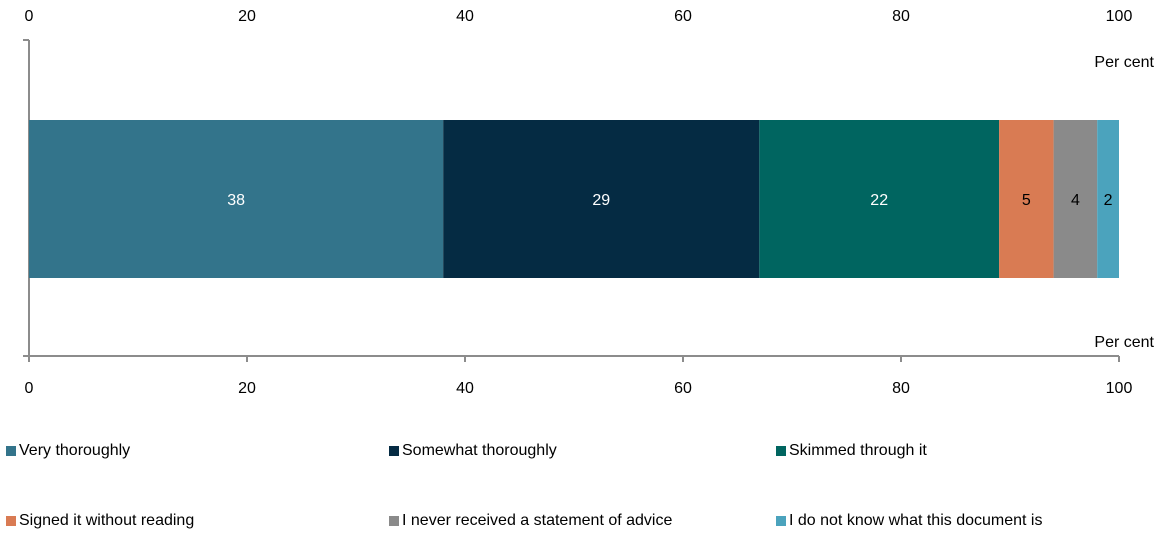 This screenshot has width=1156, height=540. I want to click on bar-data-label: 29, so click(601, 200).